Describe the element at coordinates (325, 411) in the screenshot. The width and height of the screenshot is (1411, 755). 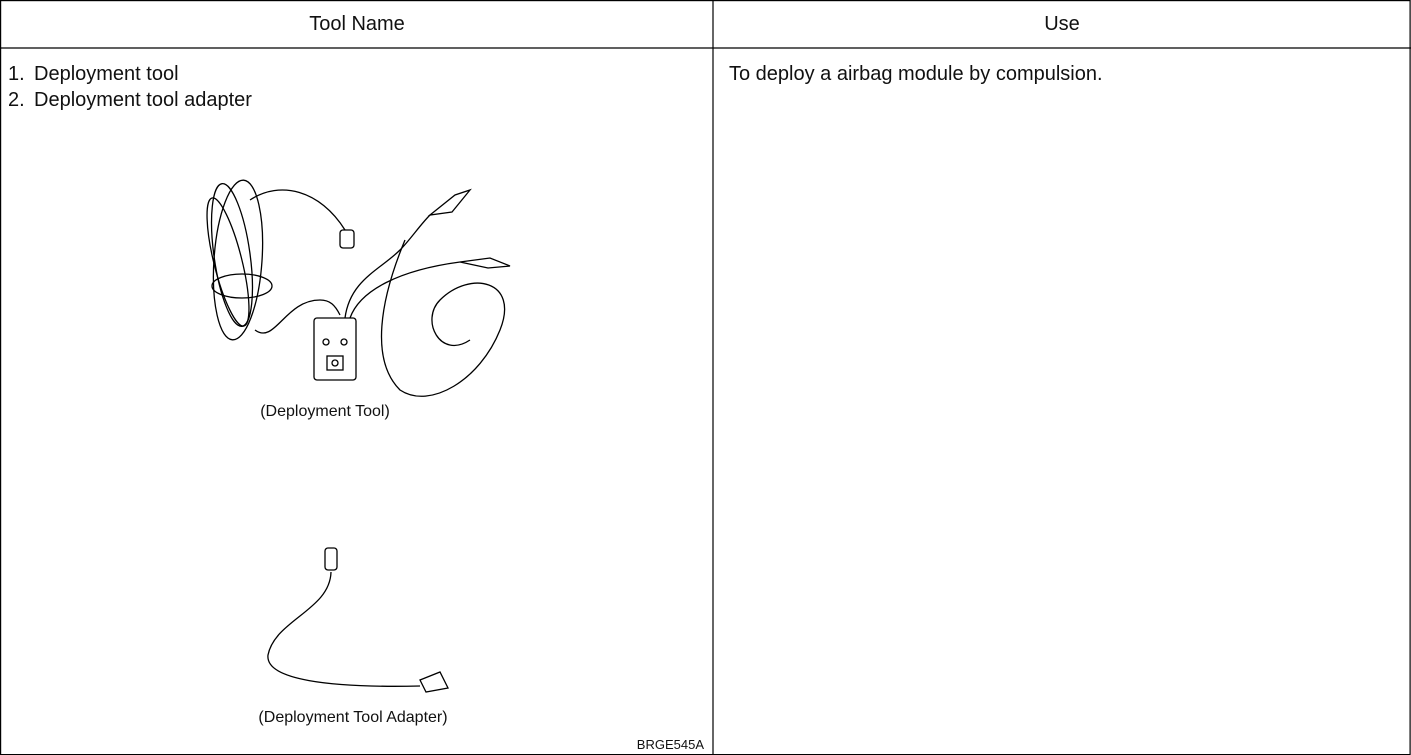
I see `figure-caption: (Deployment Tool)` at that location.